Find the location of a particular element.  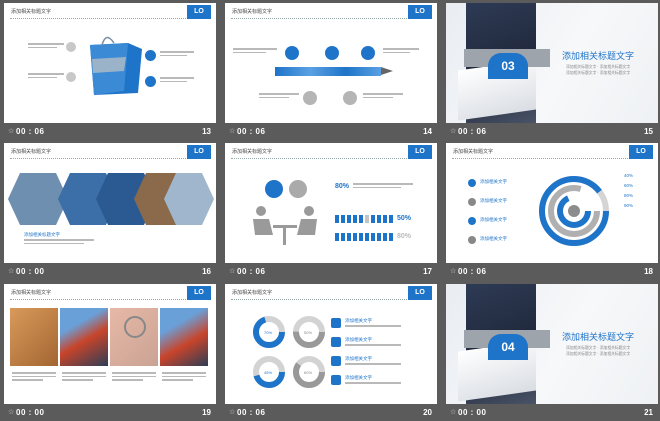

slide-thumbnail-17: 添加相关标题文字 LO 80% 50% 80% ☆ 00 : 06 17 is located at coordinates (331, 211).